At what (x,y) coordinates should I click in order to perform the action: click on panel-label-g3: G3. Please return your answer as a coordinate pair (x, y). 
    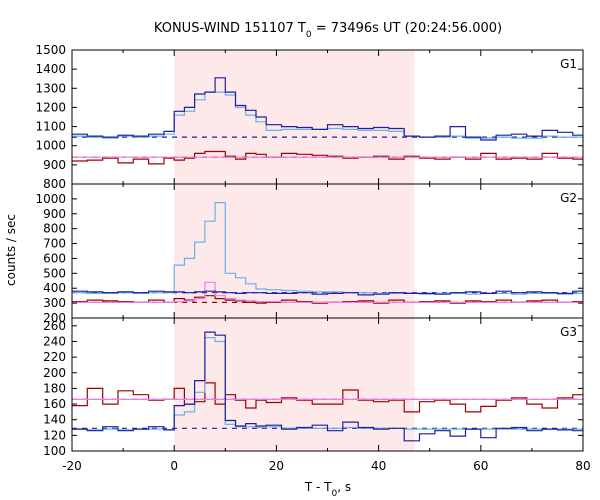
    Looking at the image, I should click on (568, 332).